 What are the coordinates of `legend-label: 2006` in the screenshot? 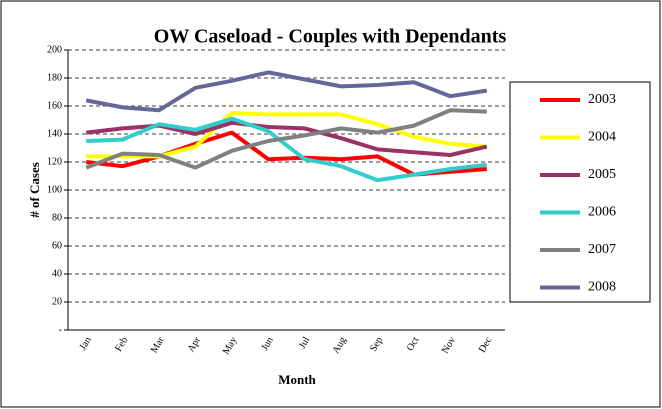 It's located at (602, 212).